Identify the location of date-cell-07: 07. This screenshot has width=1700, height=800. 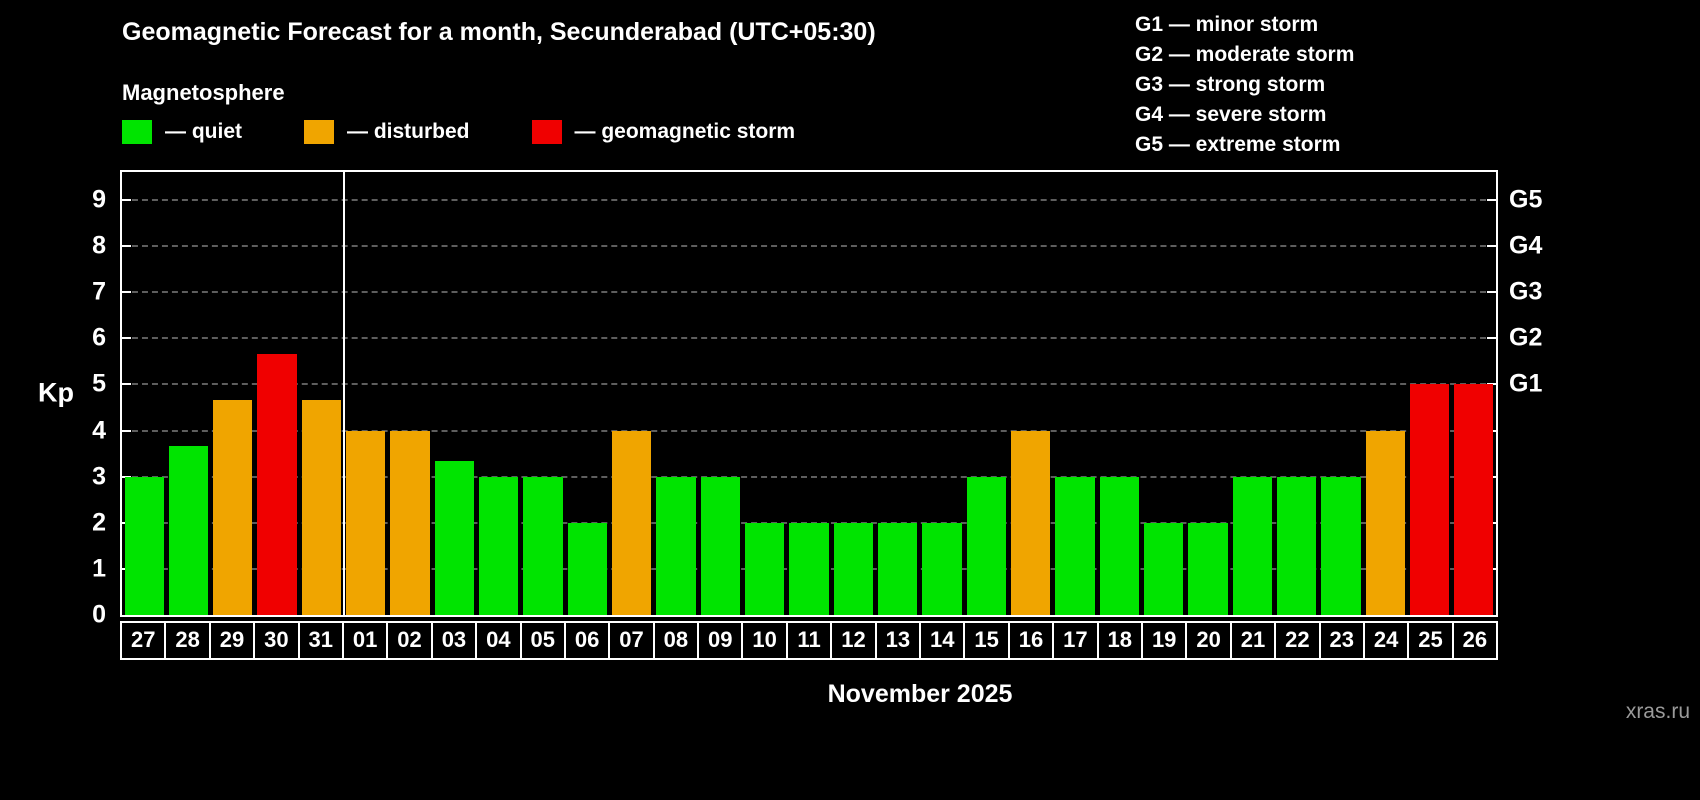
(631, 640).